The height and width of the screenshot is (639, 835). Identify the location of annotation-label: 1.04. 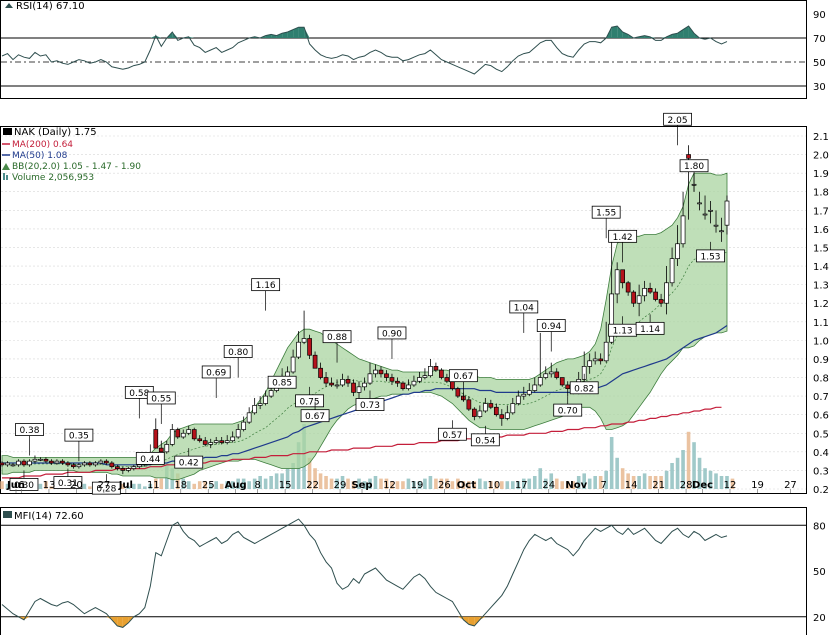
(524, 308).